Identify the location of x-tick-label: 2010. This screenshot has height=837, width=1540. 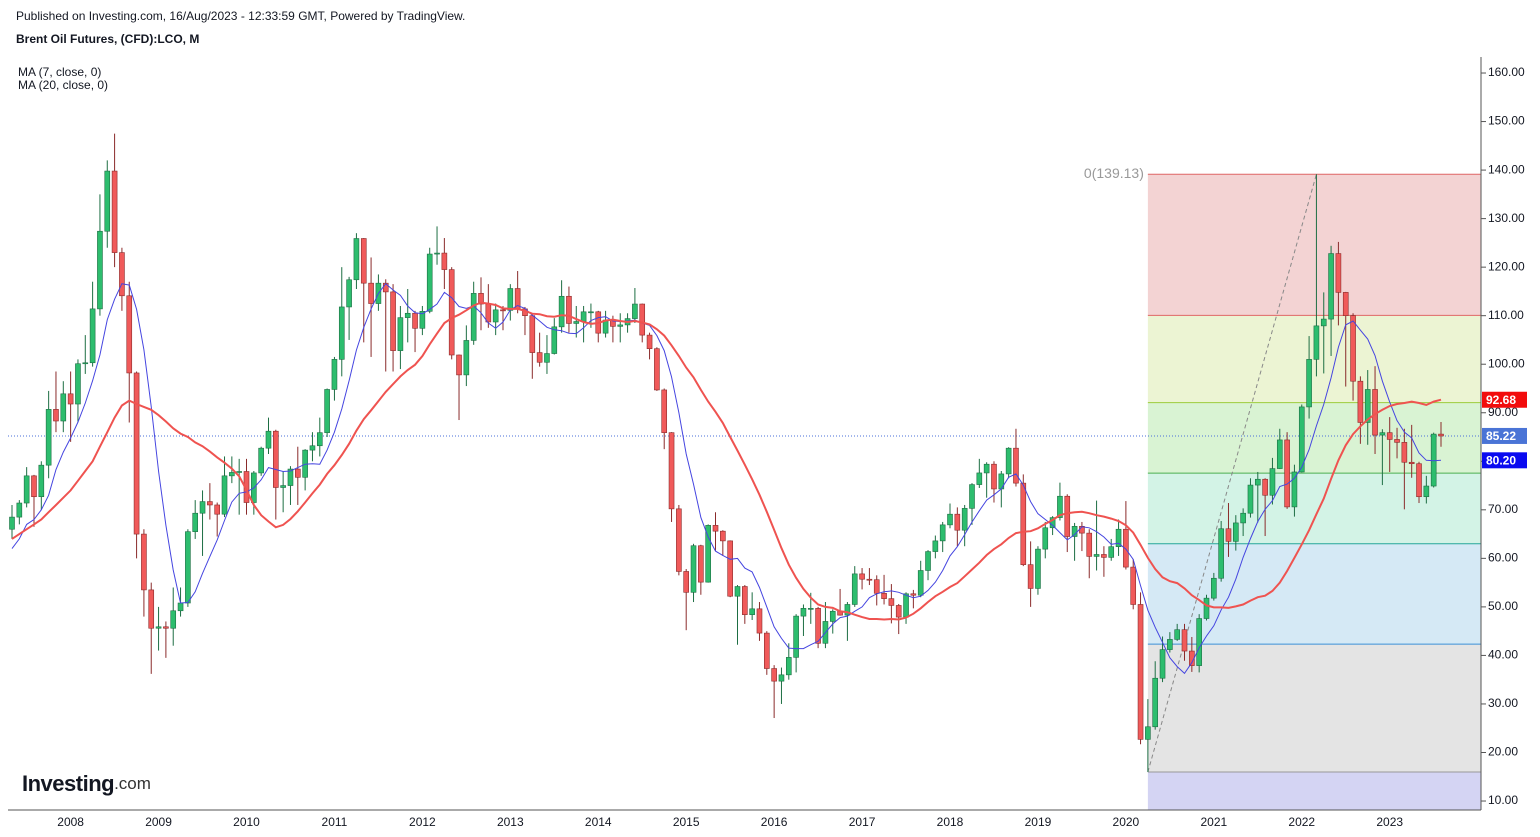
(246, 822).